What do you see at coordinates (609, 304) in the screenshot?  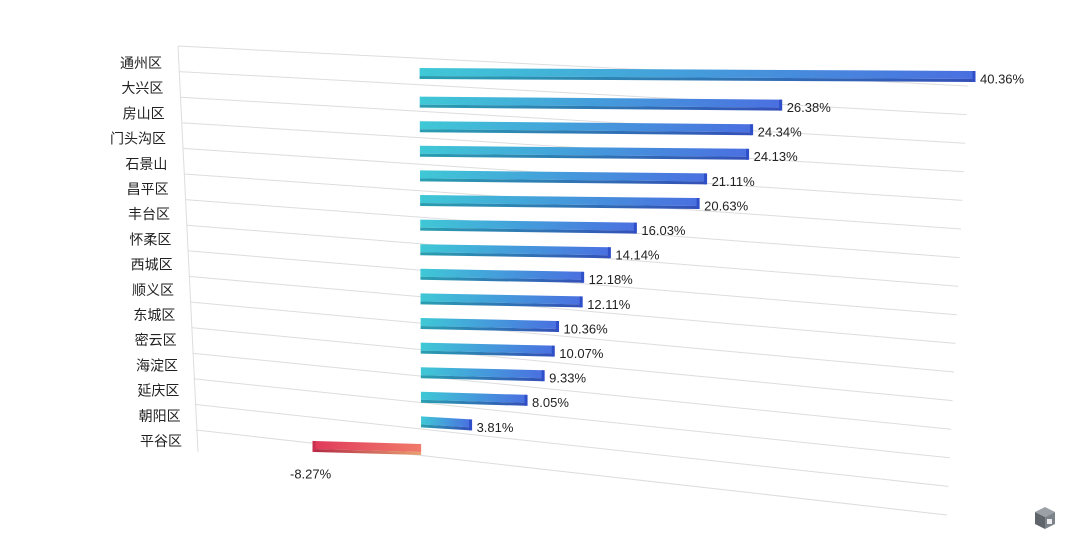 I see `value-label: 12.11%` at bounding box center [609, 304].